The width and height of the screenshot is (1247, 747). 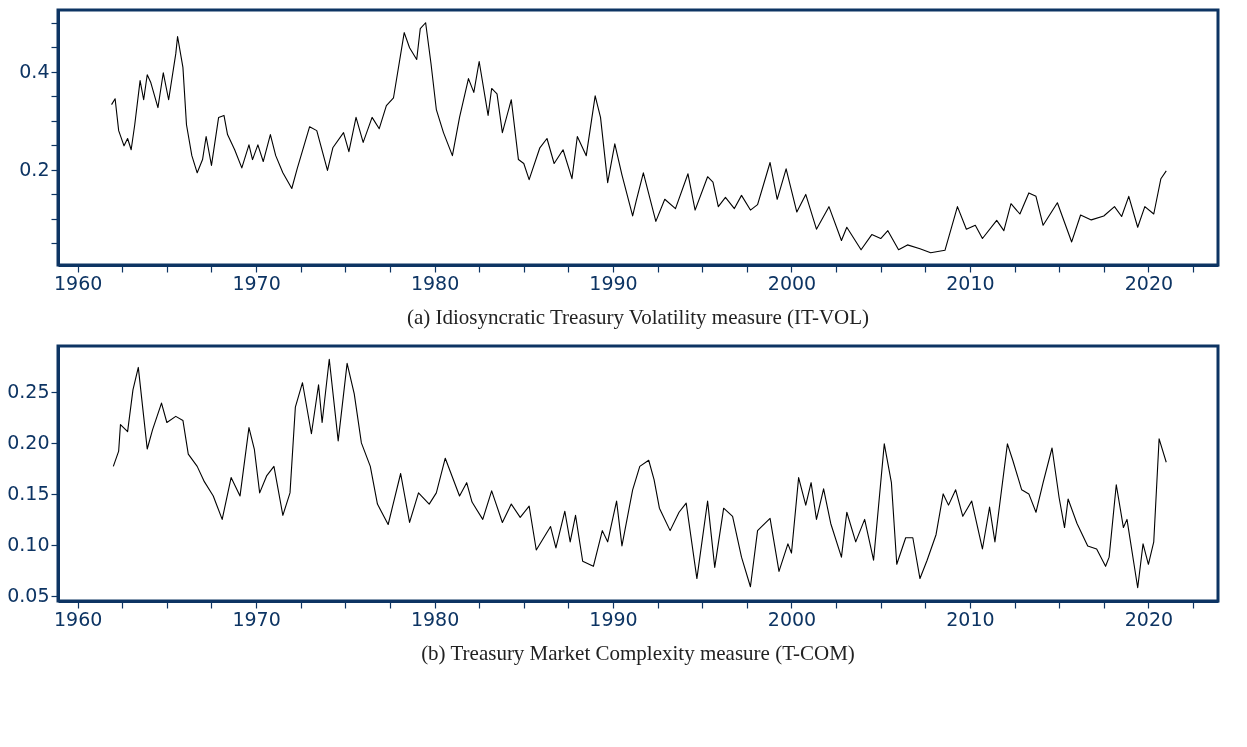 I want to click on y-tick-label: 0.2, so click(x=34, y=169).